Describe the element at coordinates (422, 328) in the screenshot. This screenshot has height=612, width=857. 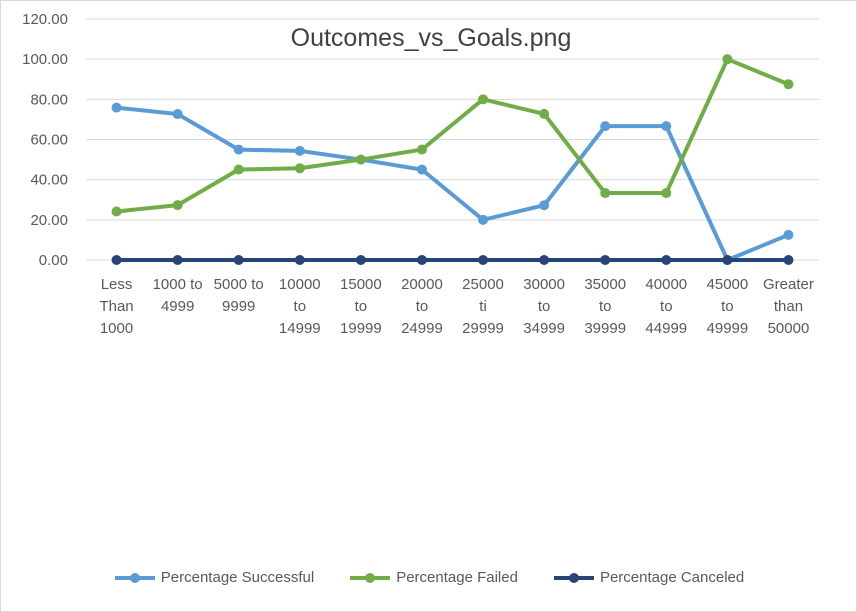
I see `x-tick-label-line: 24999` at that location.